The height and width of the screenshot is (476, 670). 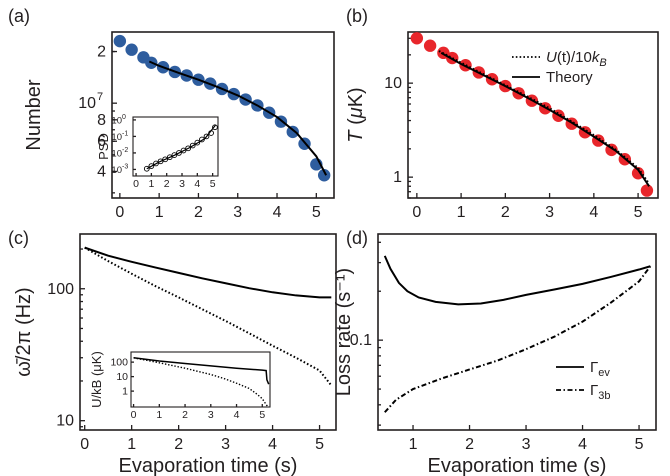 I want to click on legend-label-subscript: 3b, so click(x=604, y=396).